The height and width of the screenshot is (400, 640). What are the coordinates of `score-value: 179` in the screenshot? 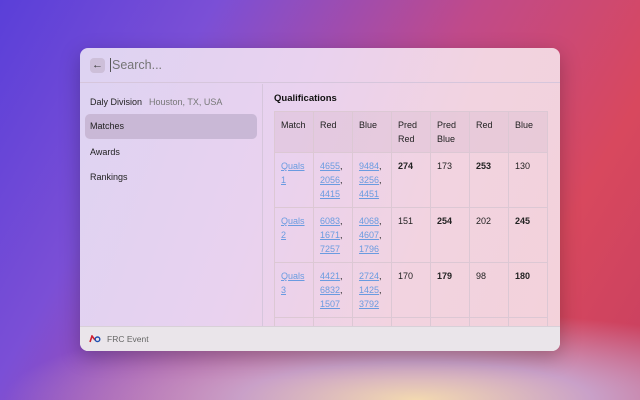 It's located at (445, 276).